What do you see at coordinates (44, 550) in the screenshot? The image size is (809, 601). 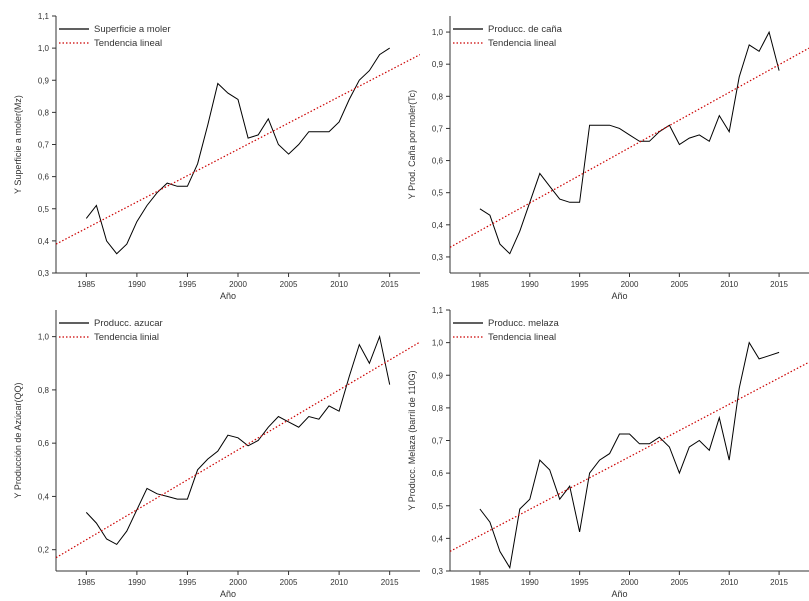 I see `y-tick-label: 0,2` at bounding box center [44, 550].